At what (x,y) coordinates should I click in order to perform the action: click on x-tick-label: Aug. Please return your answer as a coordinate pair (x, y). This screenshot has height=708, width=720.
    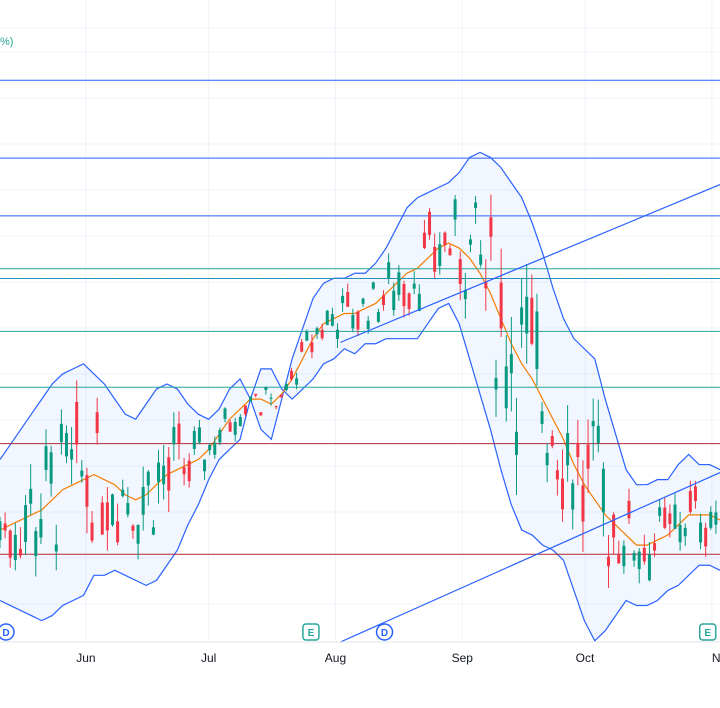
    Looking at the image, I should click on (335, 658).